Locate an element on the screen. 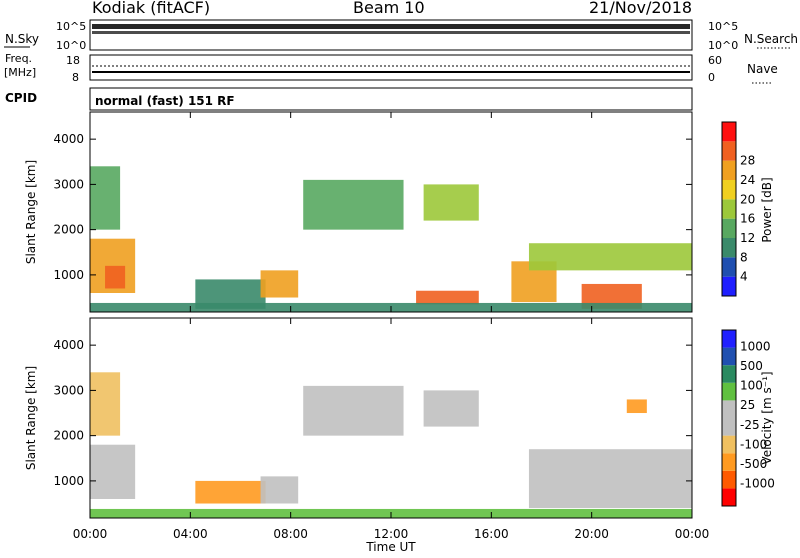 This screenshot has height=558, width=800. station-title: Kodiak (fitACF) is located at coordinates (151, 8).